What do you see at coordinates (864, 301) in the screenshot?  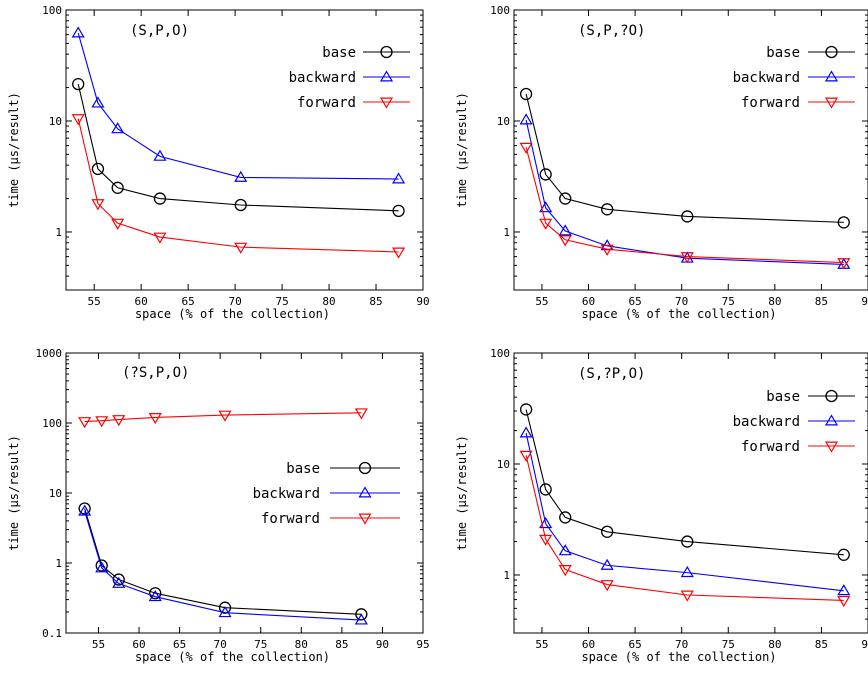 I see `x-tick-label: 90` at bounding box center [864, 301].